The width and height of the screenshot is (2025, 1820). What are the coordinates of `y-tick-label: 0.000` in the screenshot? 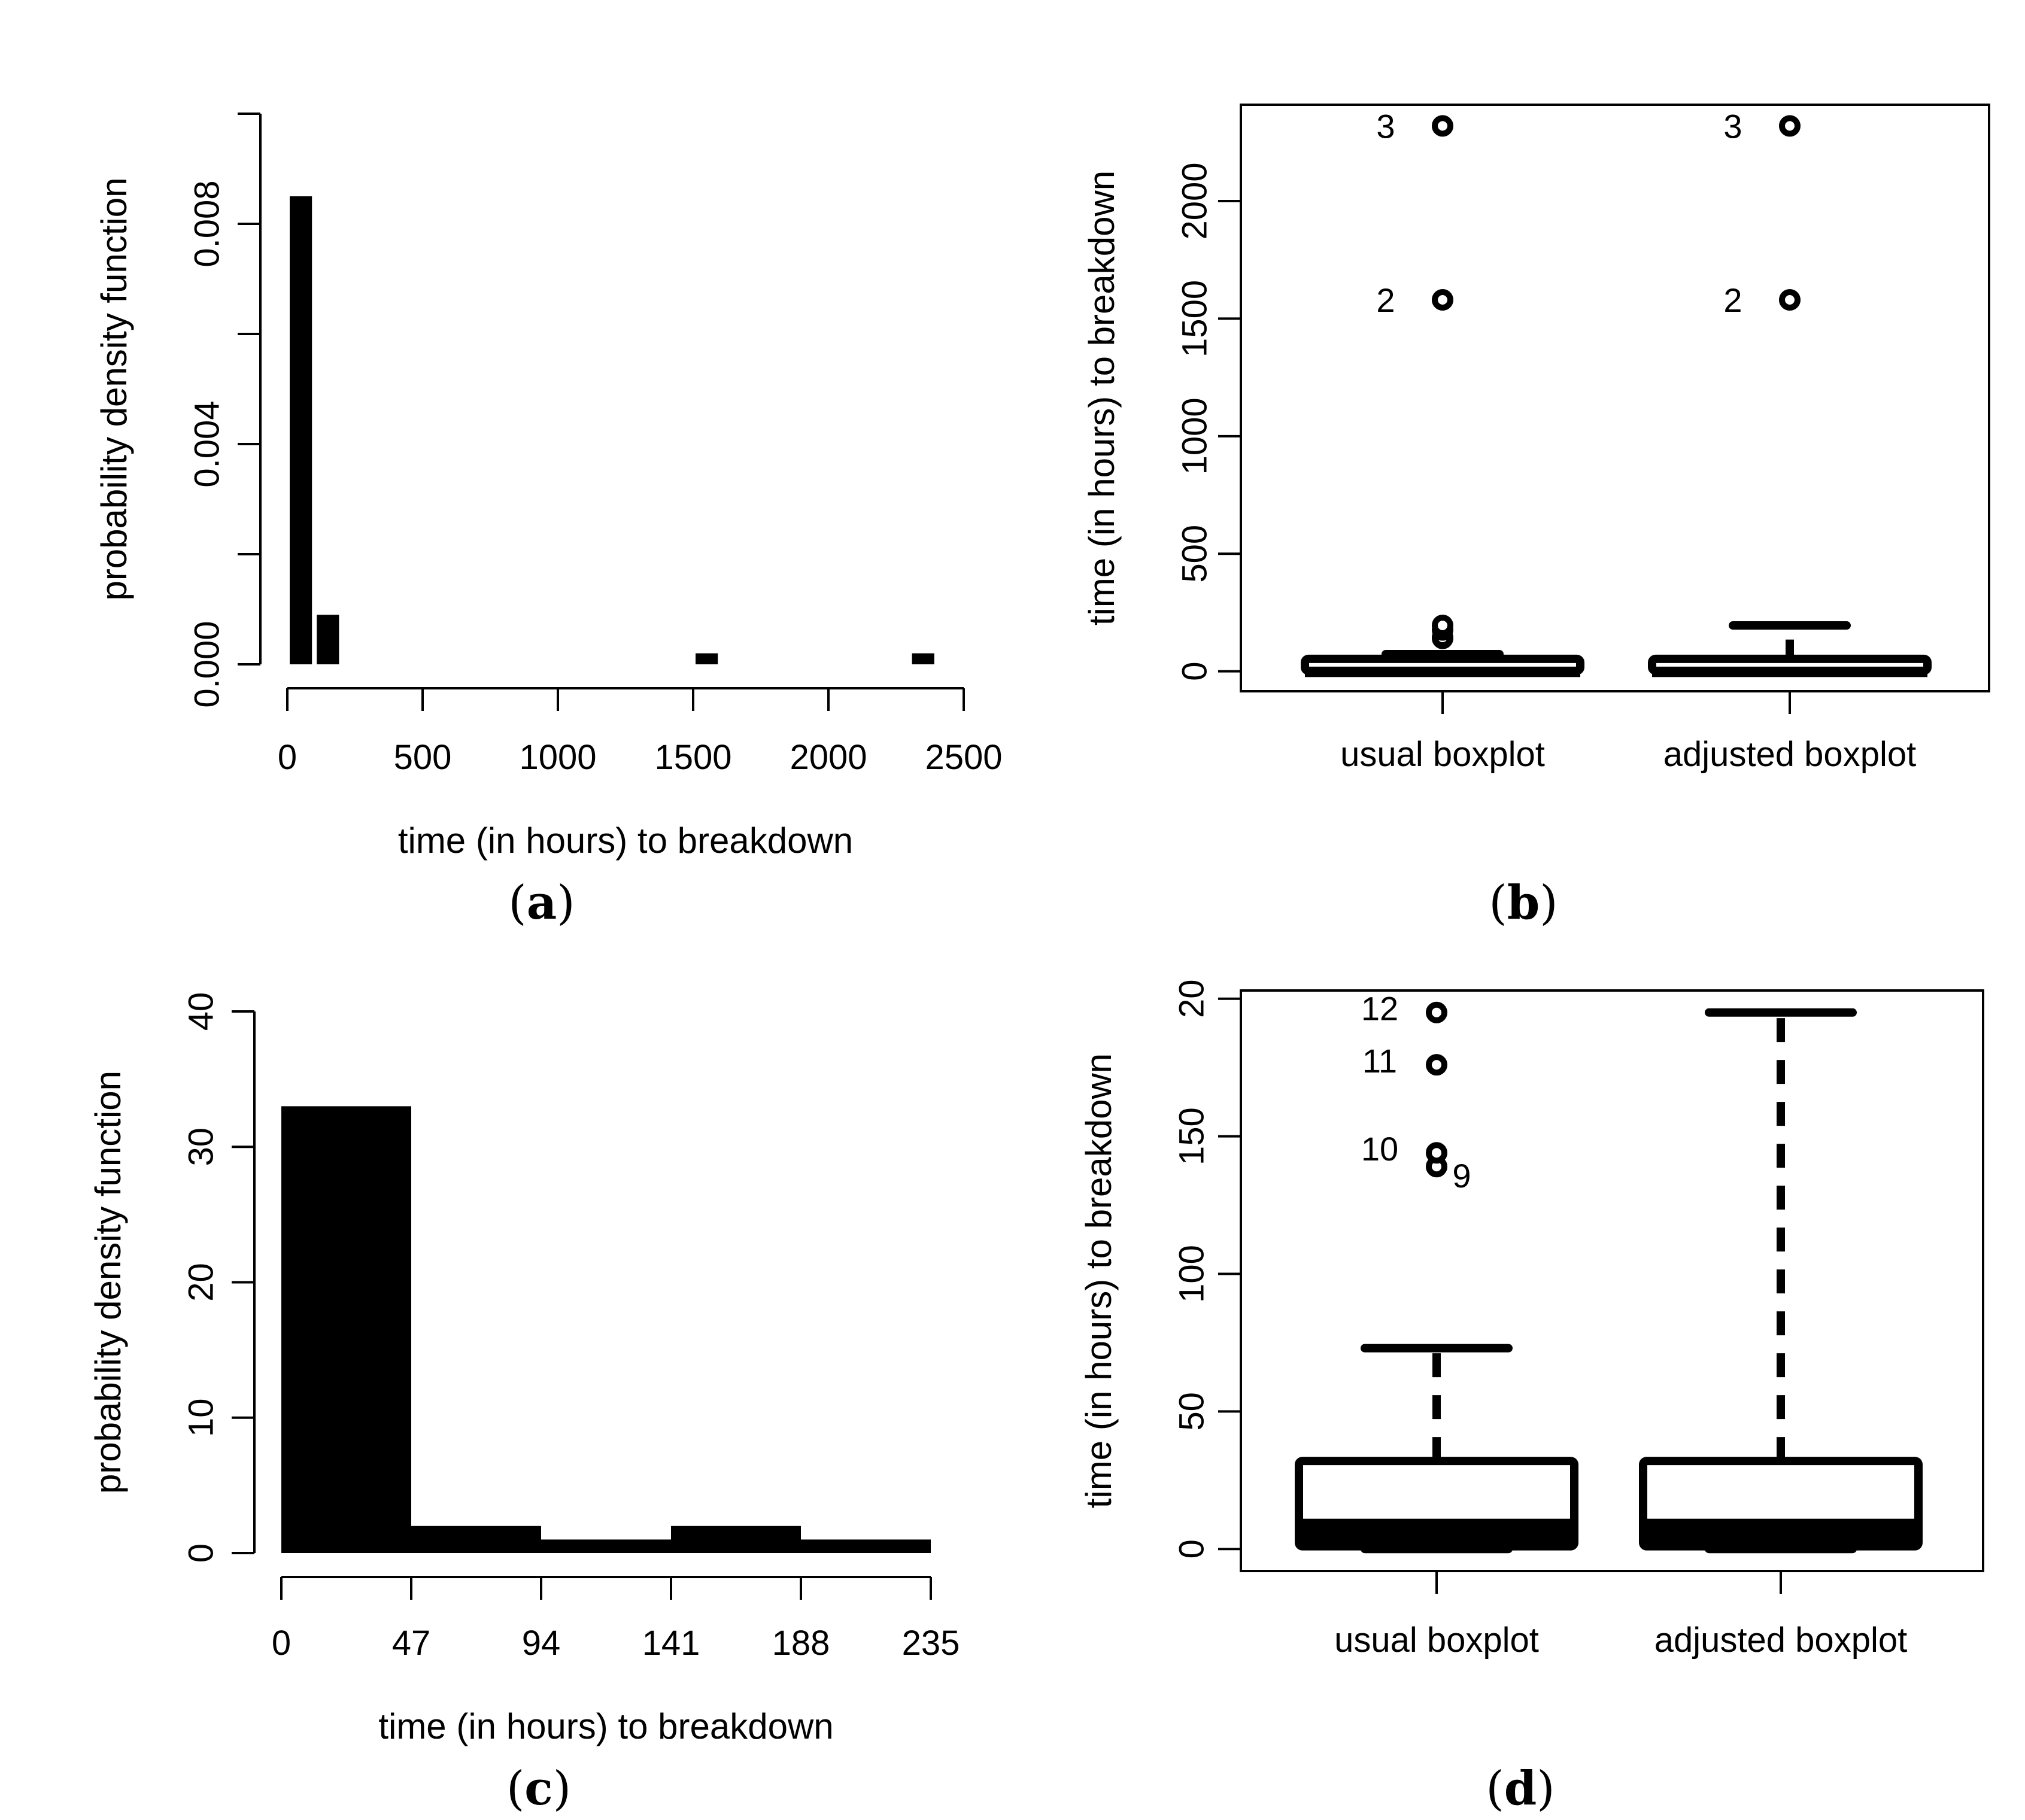 It's located at (206, 664).